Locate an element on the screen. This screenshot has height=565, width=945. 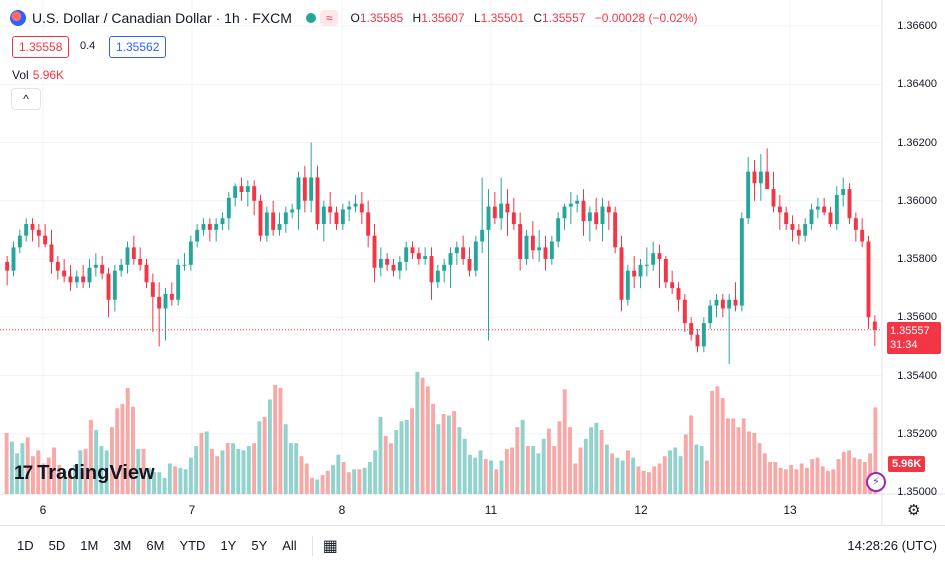
tradingview-logo: 17 TradingView is located at coordinates (84, 473).